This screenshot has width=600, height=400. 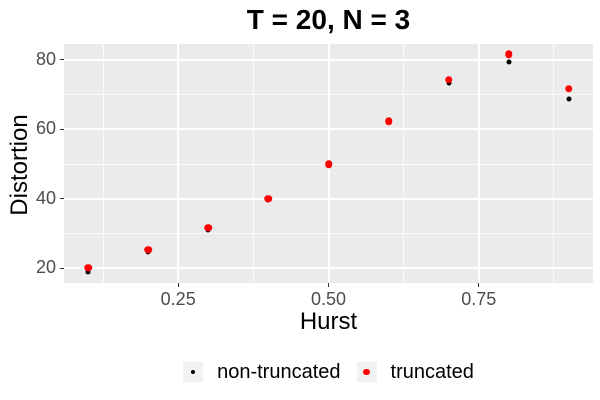 I want to click on x-axis-title: Hurst, so click(x=328, y=321).